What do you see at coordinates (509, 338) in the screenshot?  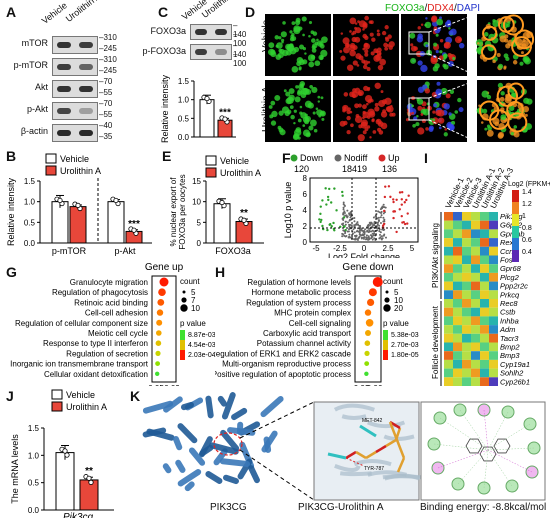 I see `heatmap-gene-label: Tacr3` at bounding box center [509, 338].